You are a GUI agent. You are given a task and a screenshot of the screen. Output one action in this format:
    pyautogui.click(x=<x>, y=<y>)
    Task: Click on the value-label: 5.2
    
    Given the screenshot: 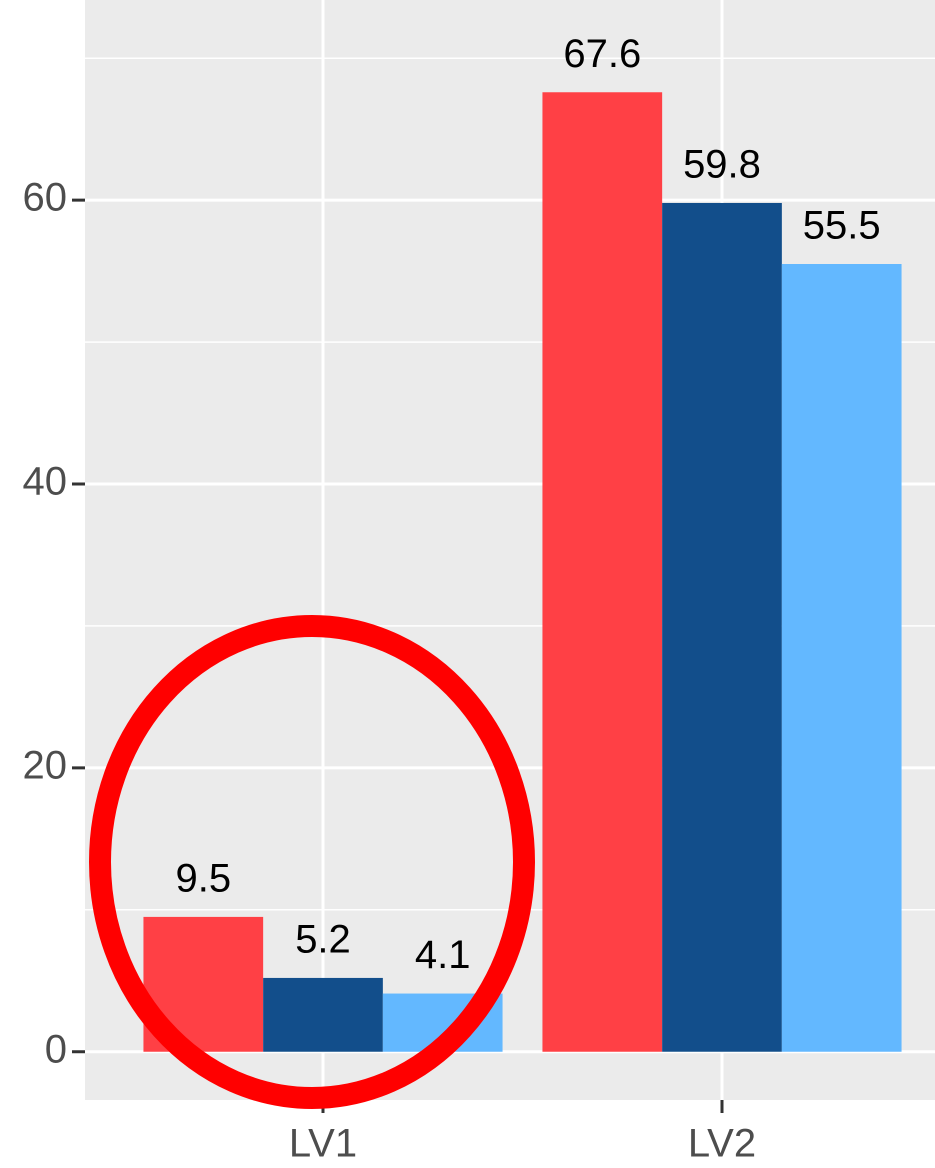 What is the action you would take?
    pyautogui.click(x=323, y=939)
    